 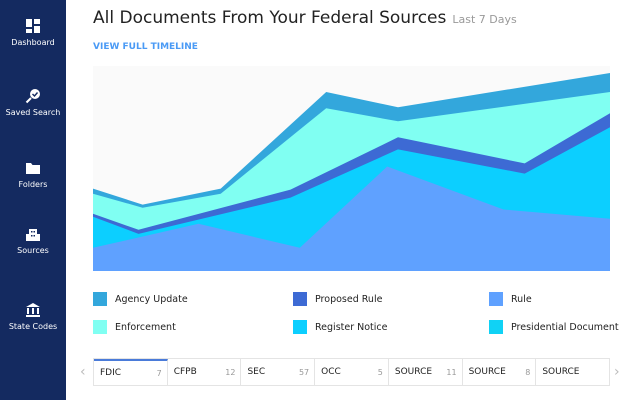 I want to click on legend-label: Rule, so click(x=521, y=299).